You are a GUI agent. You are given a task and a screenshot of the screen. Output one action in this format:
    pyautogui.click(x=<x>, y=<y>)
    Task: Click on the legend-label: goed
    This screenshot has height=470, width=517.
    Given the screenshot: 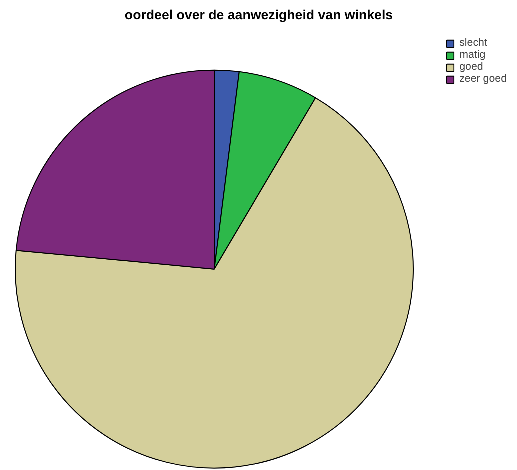 What is the action you would take?
    pyautogui.click(x=472, y=67)
    